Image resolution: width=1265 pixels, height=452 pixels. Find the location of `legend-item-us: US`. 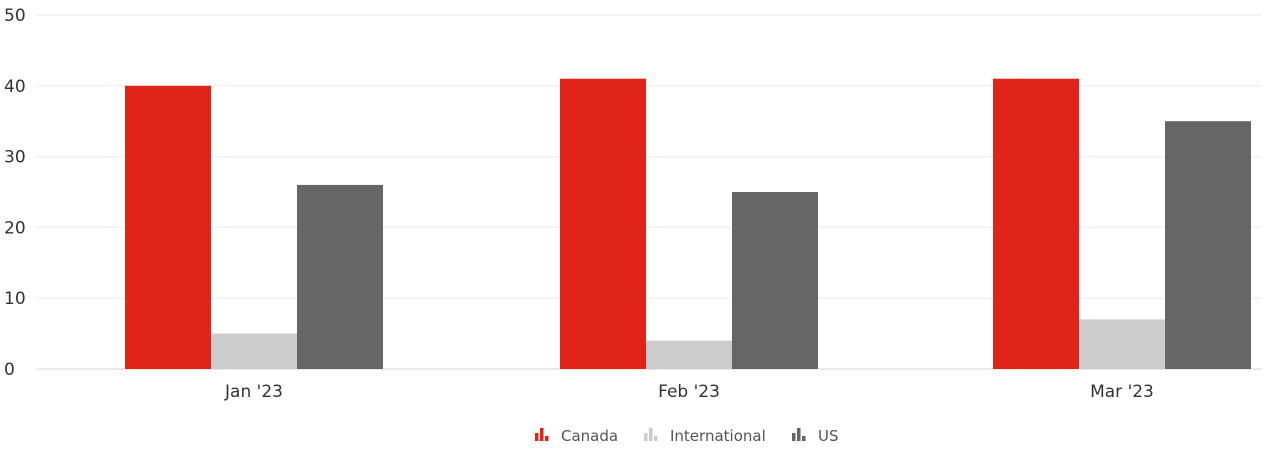

legend-item-us: US is located at coordinates (815, 436).